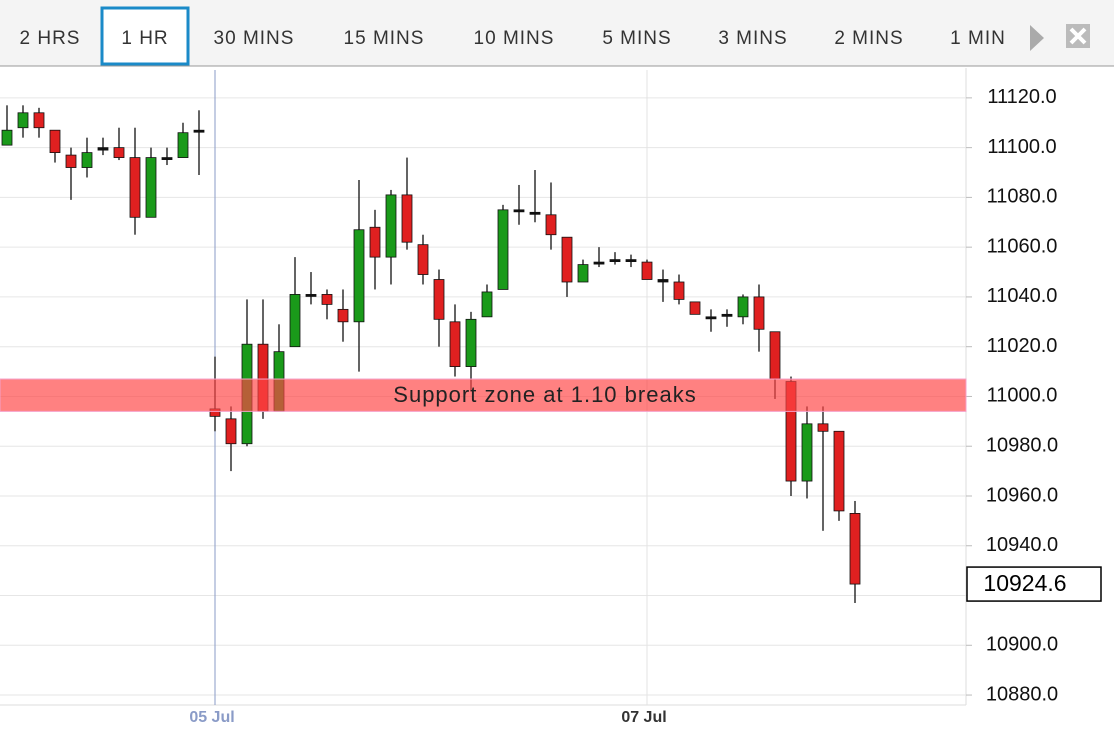 This screenshot has height=751, width=1114. What do you see at coordinates (1021, 147) in the screenshot?
I see `y-tick-label: 11100.0` at bounding box center [1021, 147].